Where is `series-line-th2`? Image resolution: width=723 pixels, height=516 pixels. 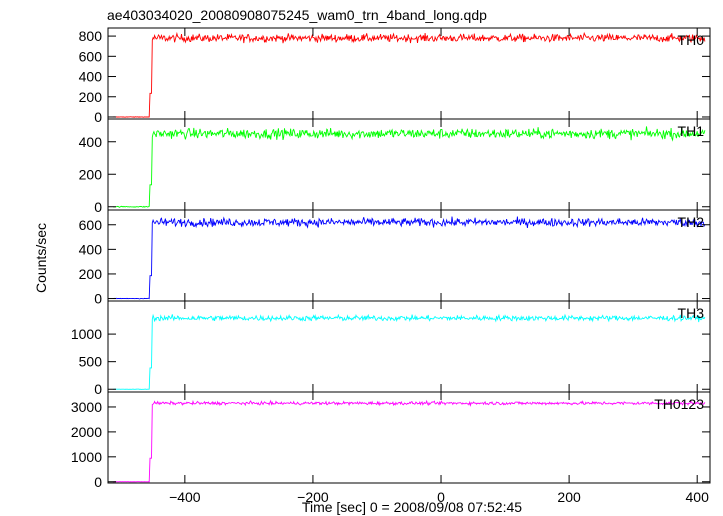
series-line-th2 is located at coordinates (409, 258).